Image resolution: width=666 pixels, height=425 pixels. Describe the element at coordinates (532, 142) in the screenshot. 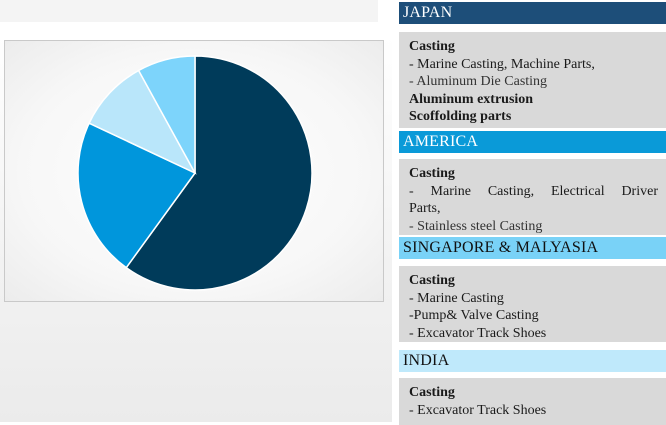

I see `region-header-america: AMERICA` at that location.